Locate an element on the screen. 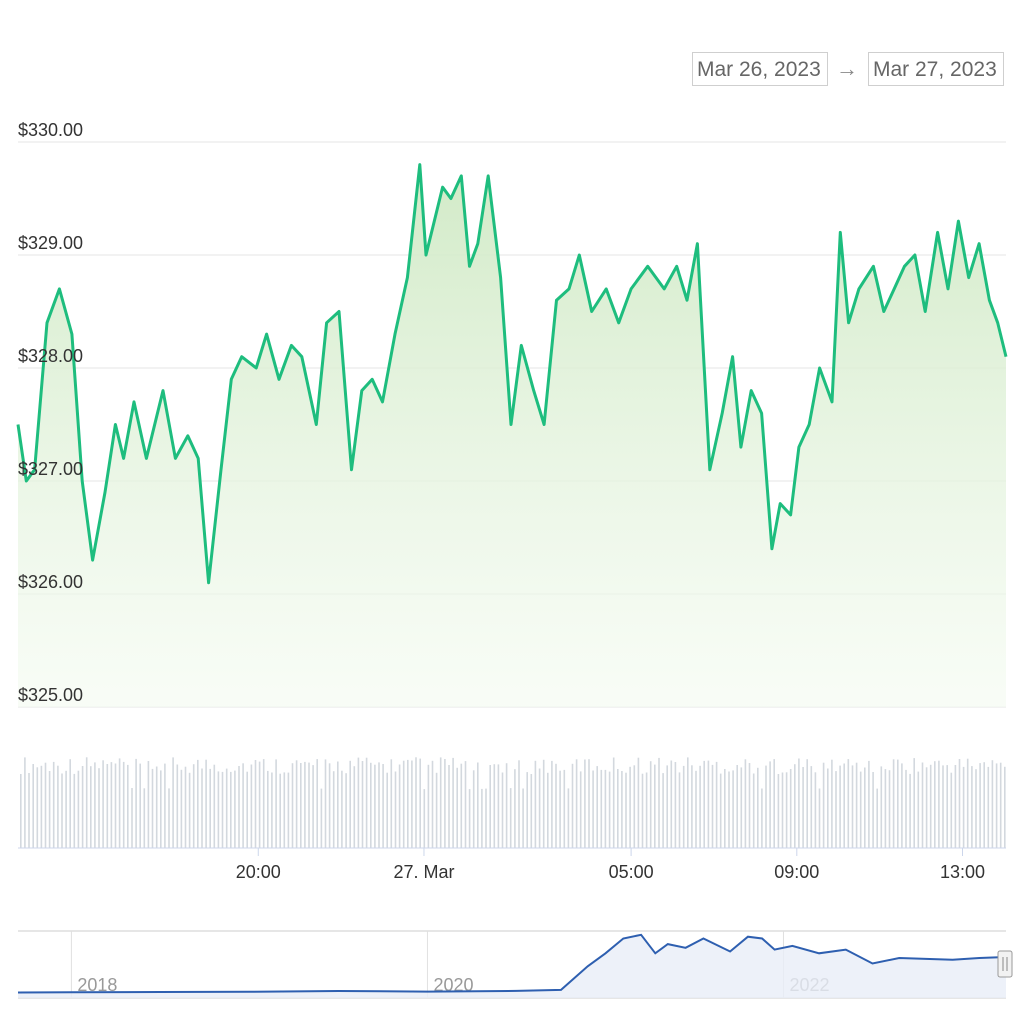  date-to-input: Mar 27, 2023 is located at coordinates (936, 69).